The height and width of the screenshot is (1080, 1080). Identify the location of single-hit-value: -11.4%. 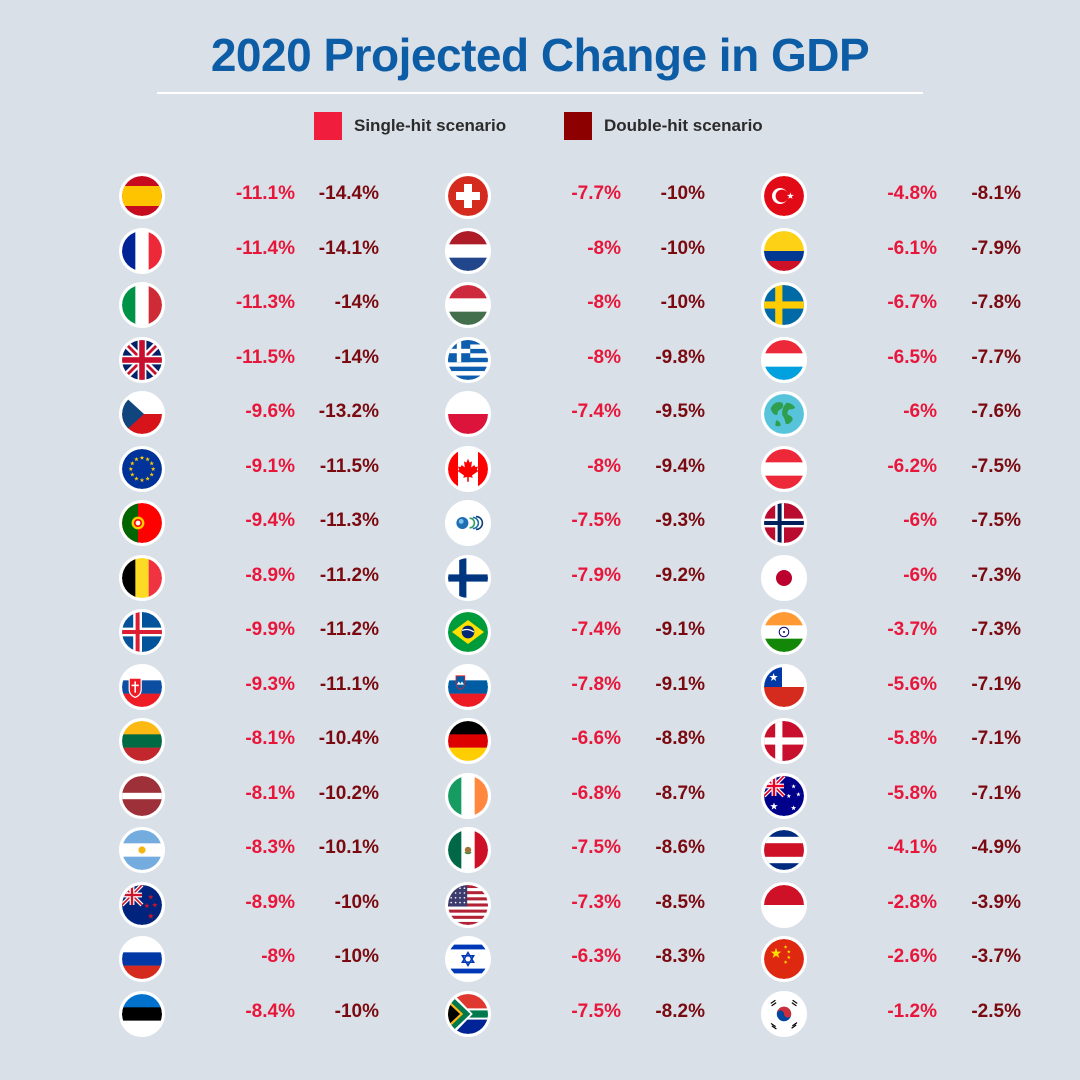
(265, 248).